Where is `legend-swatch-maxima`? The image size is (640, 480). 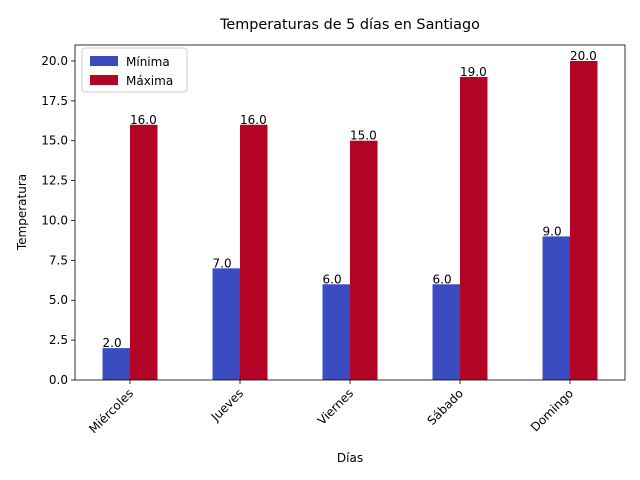 legend-swatch-maxima is located at coordinates (104, 80).